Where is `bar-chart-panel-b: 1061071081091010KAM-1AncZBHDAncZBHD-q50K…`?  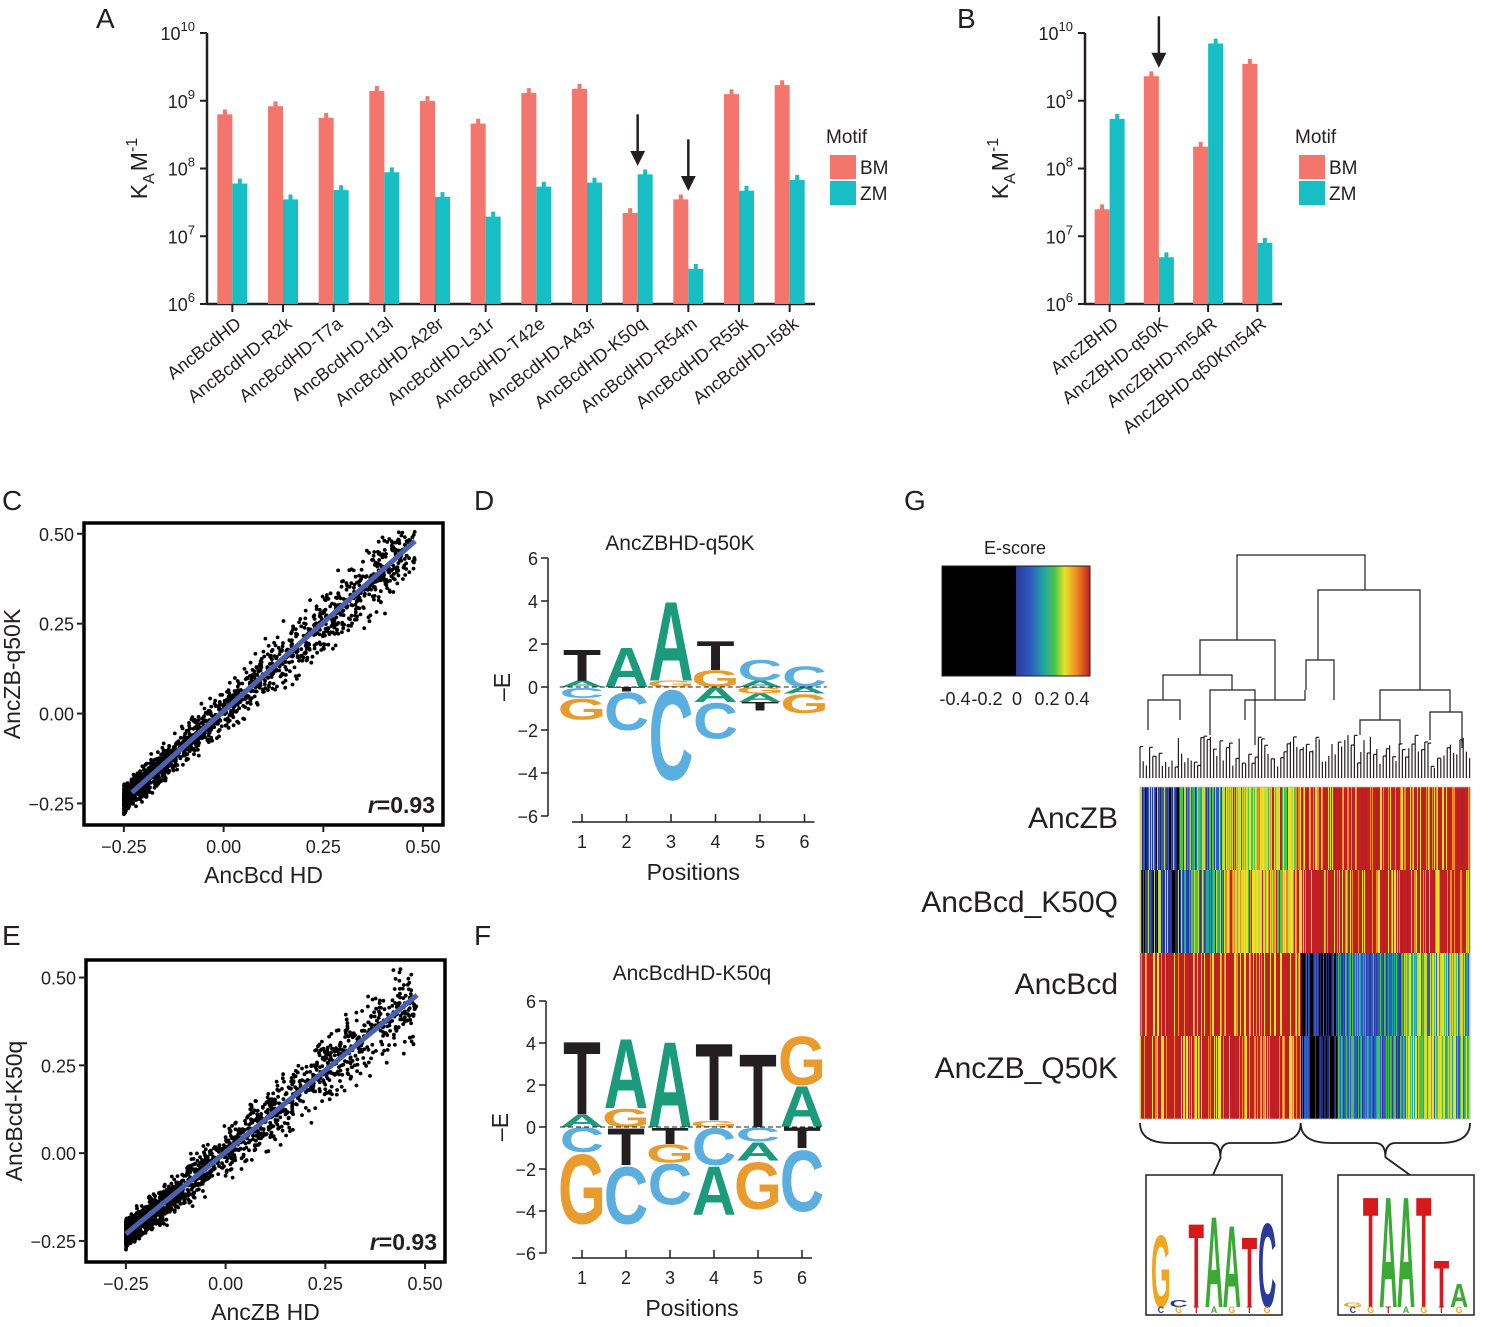 bar-chart-panel-b: 1061071081091010KAM-1AncZBHDAncZBHD-q50K… is located at coordinates (1171, 227).